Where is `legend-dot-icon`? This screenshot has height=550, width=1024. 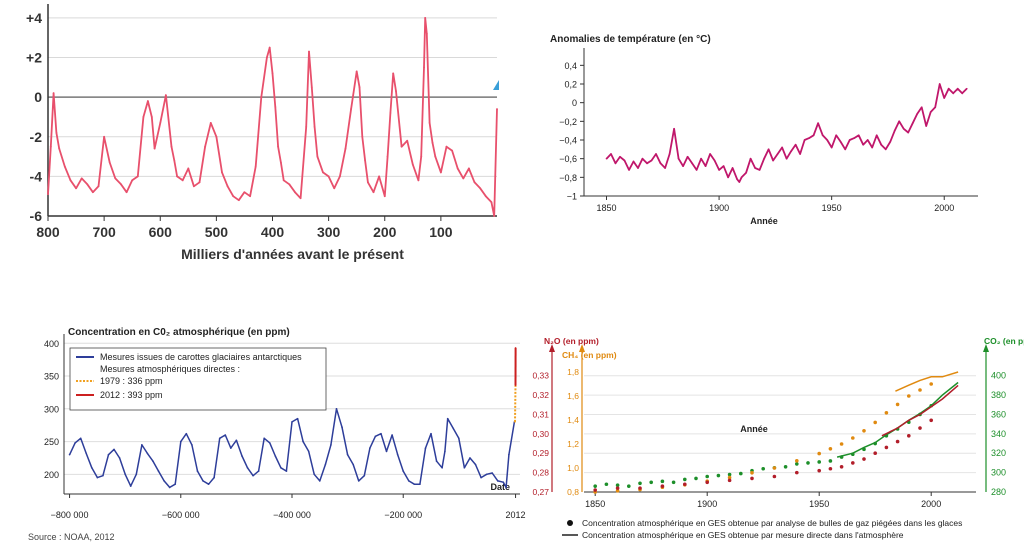 legend-dot-icon is located at coordinates (570, 523).